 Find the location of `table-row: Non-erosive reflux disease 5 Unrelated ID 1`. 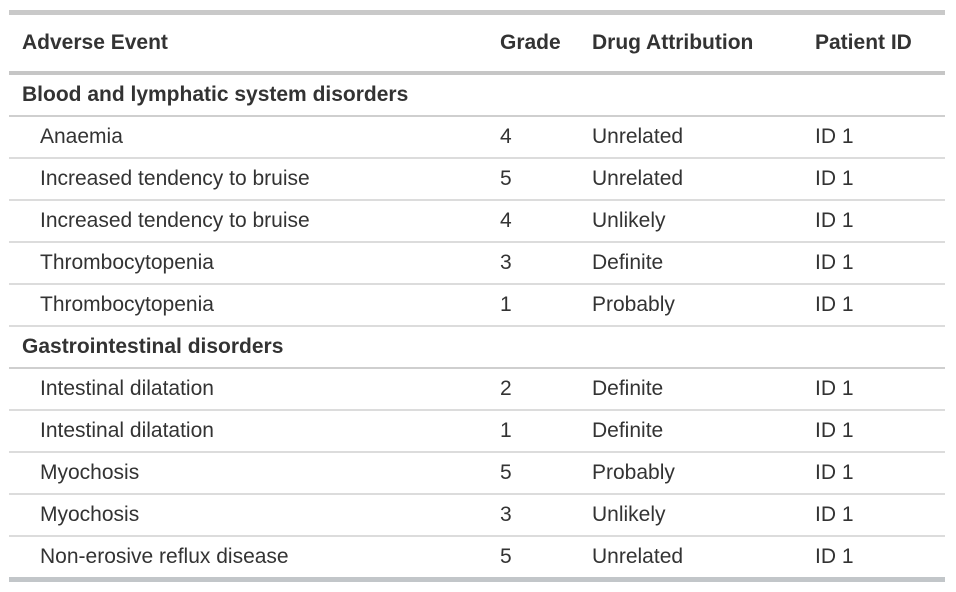

table-row: Non-erosive reflux disease 5 Unrelated ID 1 is located at coordinates (477, 558).